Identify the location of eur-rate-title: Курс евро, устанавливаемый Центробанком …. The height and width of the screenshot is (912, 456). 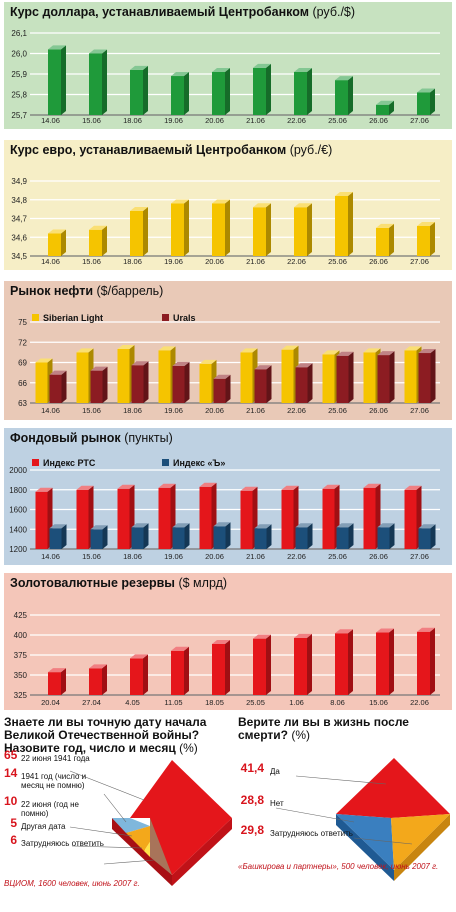
(171, 150).